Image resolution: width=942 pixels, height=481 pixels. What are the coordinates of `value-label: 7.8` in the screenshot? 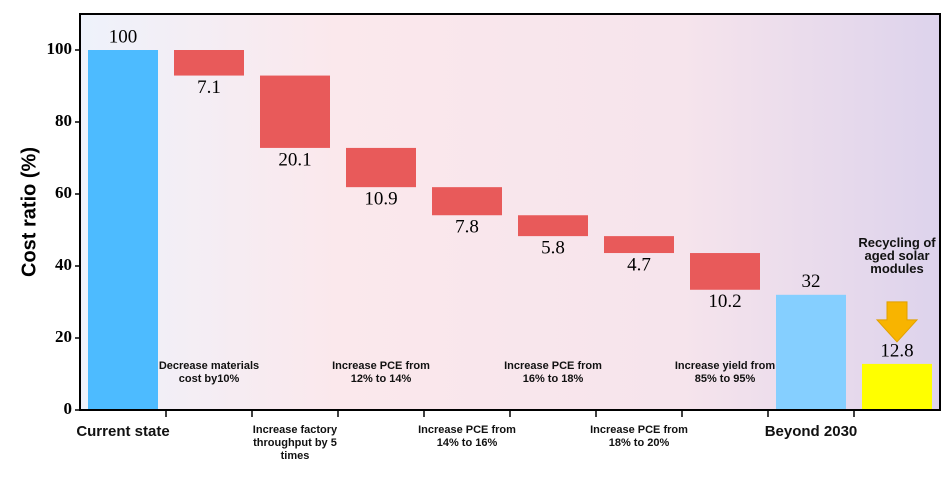 It's located at (467, 227).